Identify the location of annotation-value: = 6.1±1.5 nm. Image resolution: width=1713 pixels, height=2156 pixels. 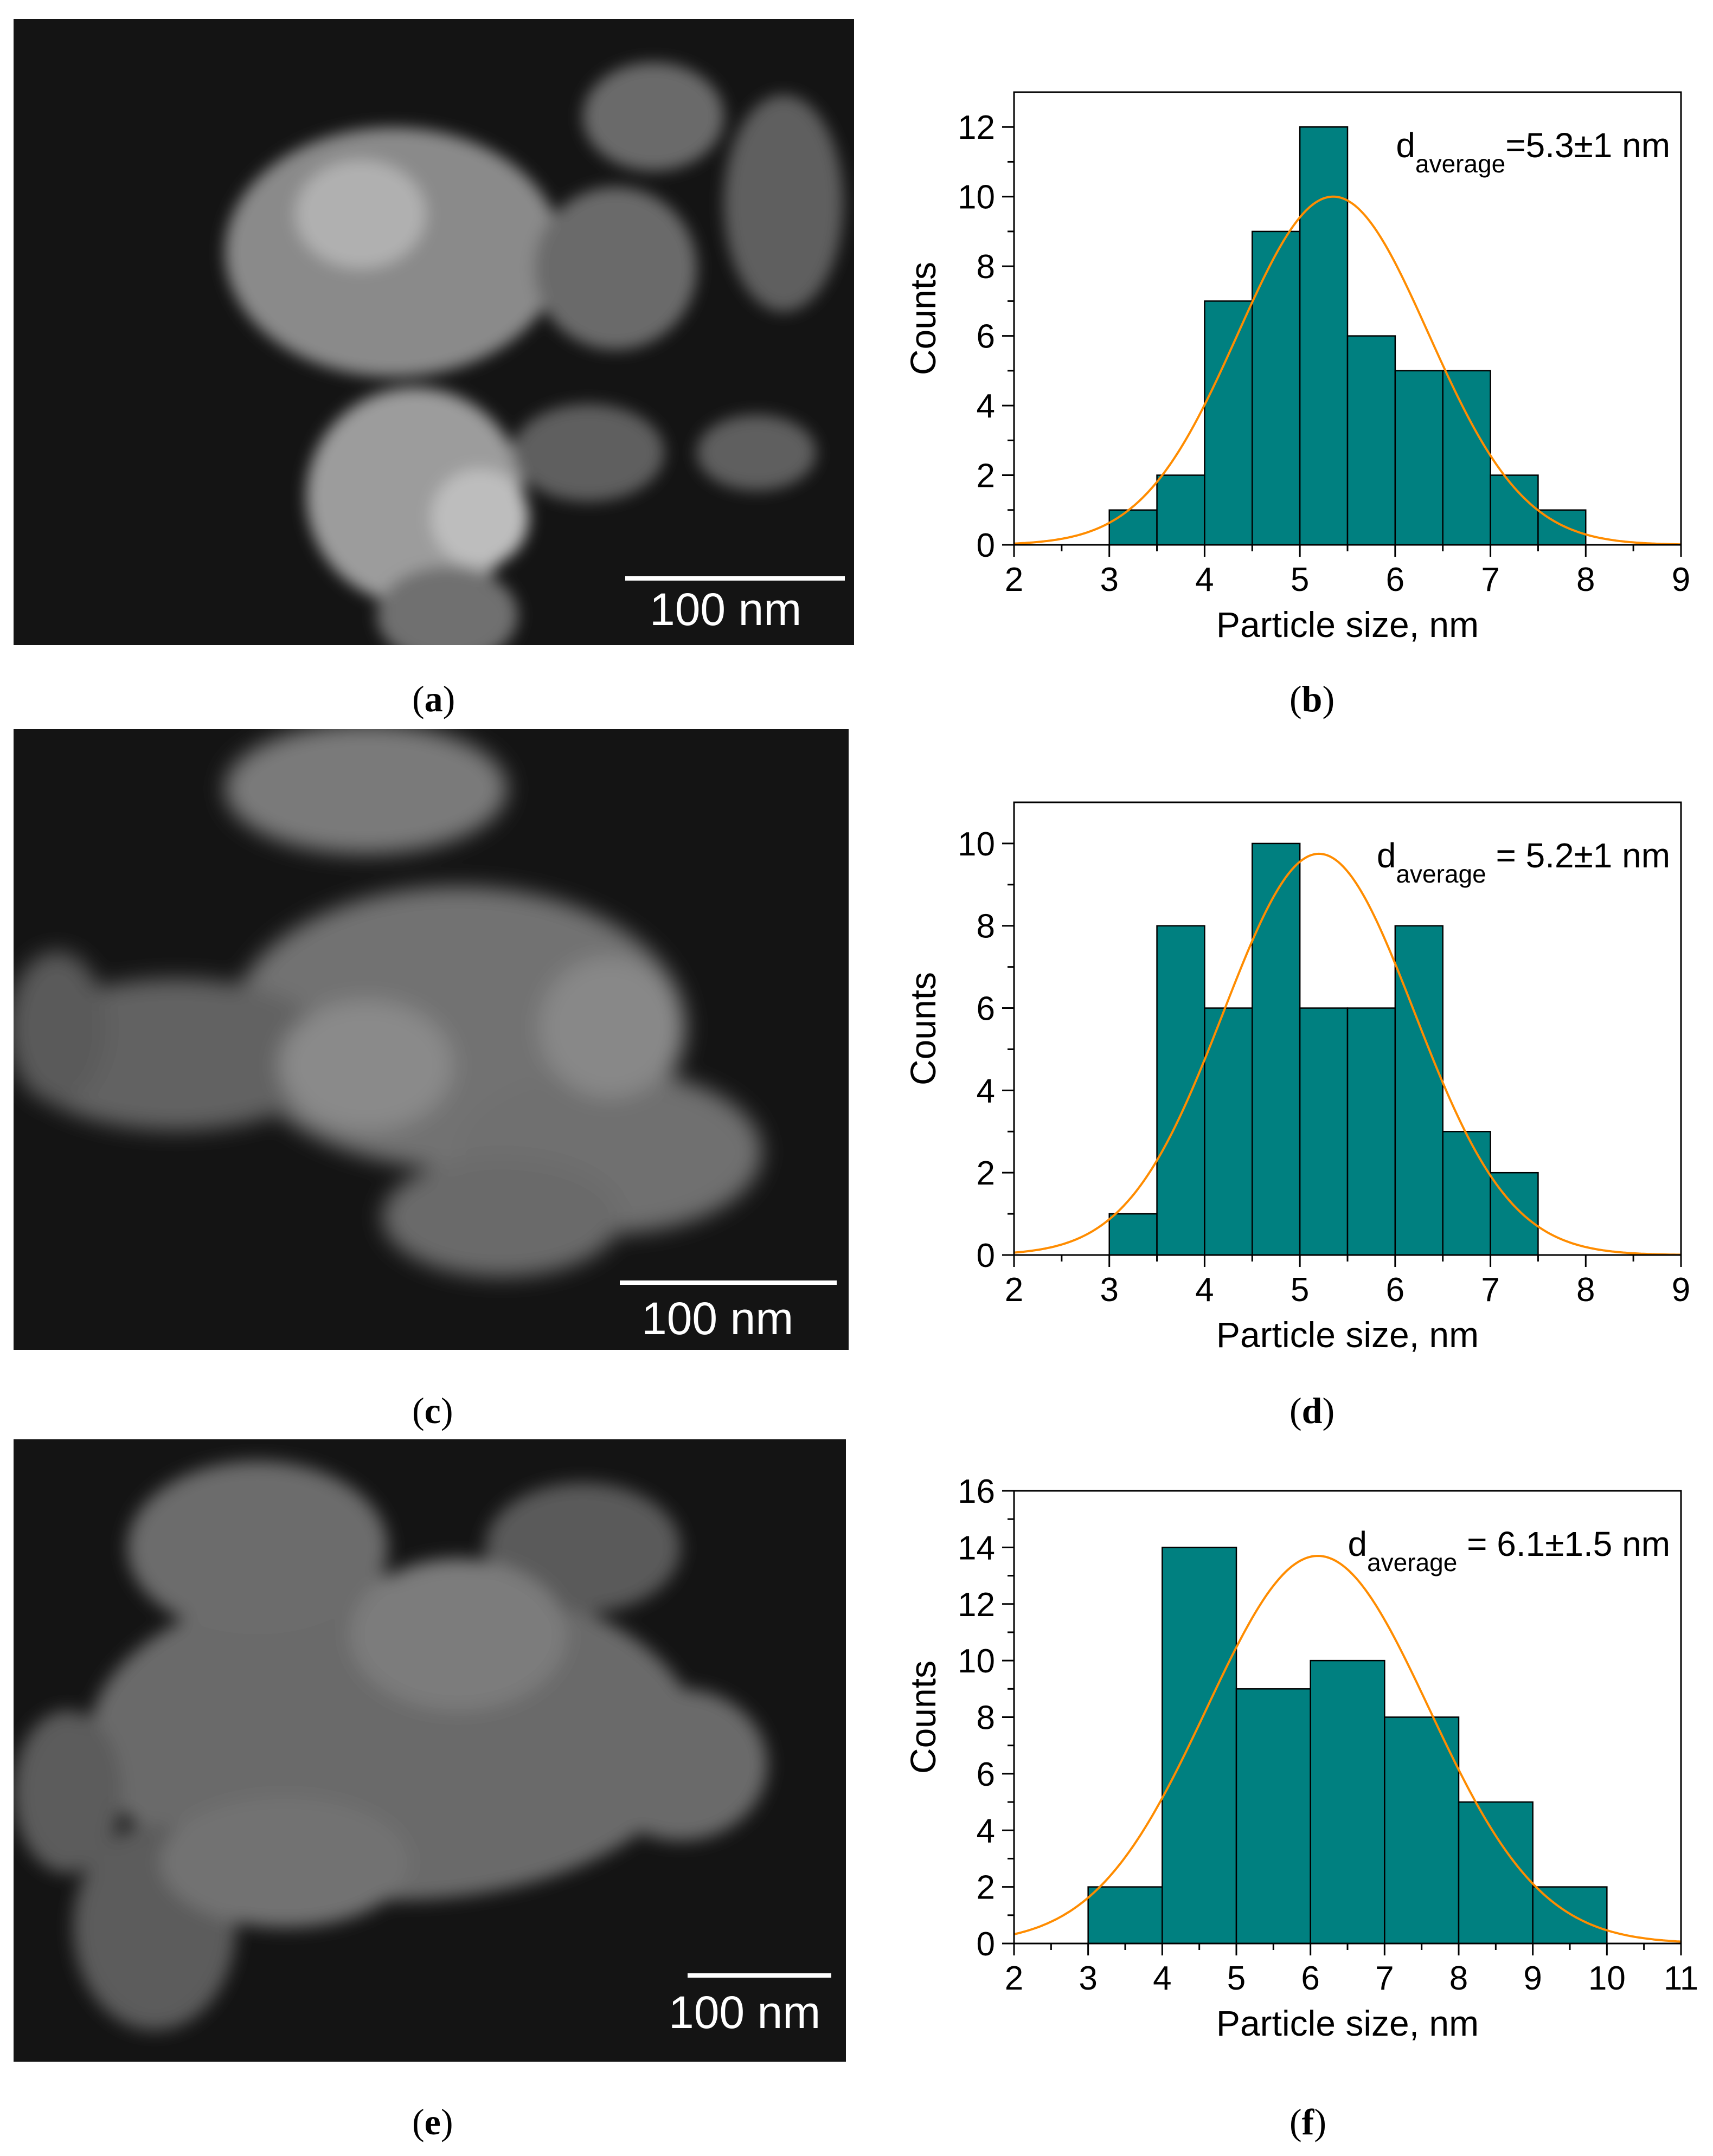
(1563, 1543).